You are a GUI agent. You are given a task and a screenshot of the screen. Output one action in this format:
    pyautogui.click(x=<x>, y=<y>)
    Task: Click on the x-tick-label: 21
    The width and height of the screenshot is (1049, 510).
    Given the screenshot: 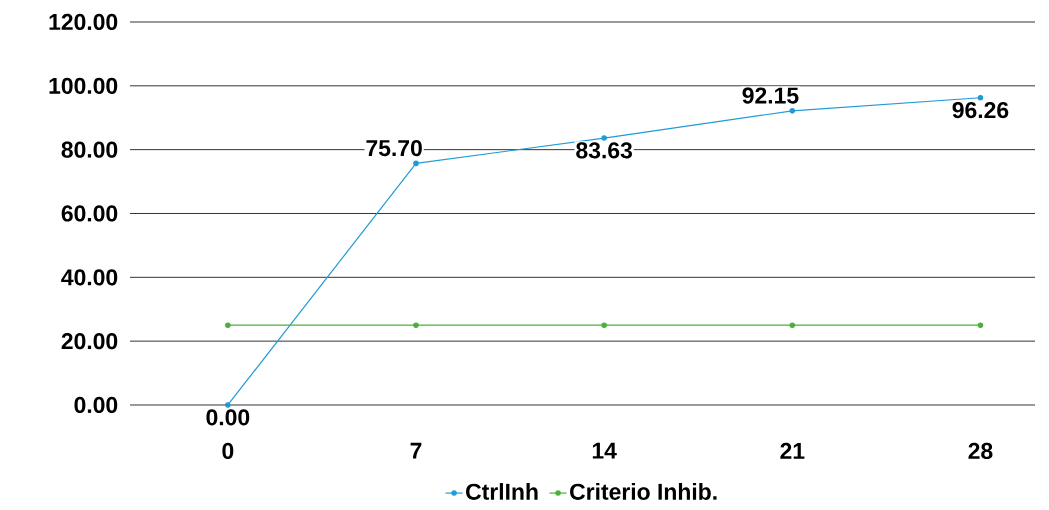 What is the action you would take?
    pyautogui.click(x=792, y=450)
    